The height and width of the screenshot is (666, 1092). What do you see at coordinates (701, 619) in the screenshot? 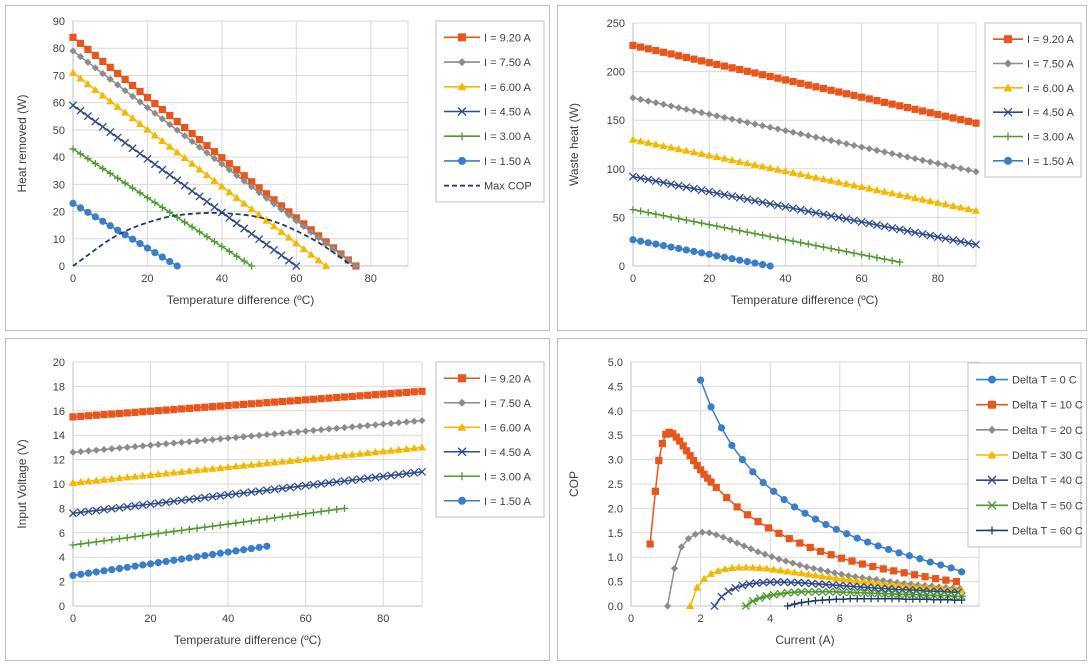
I see `x-tick-label: 2` at bounding box center [701, 619].